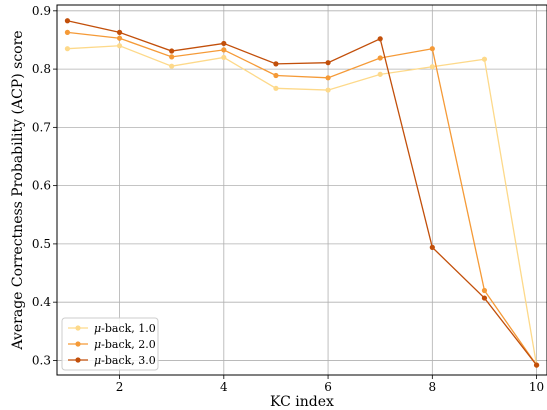  What do you see at coordinates (41, 11) in the screenshot?
I see `y-tick-label: 0.9` at bounding box center [41, 11].